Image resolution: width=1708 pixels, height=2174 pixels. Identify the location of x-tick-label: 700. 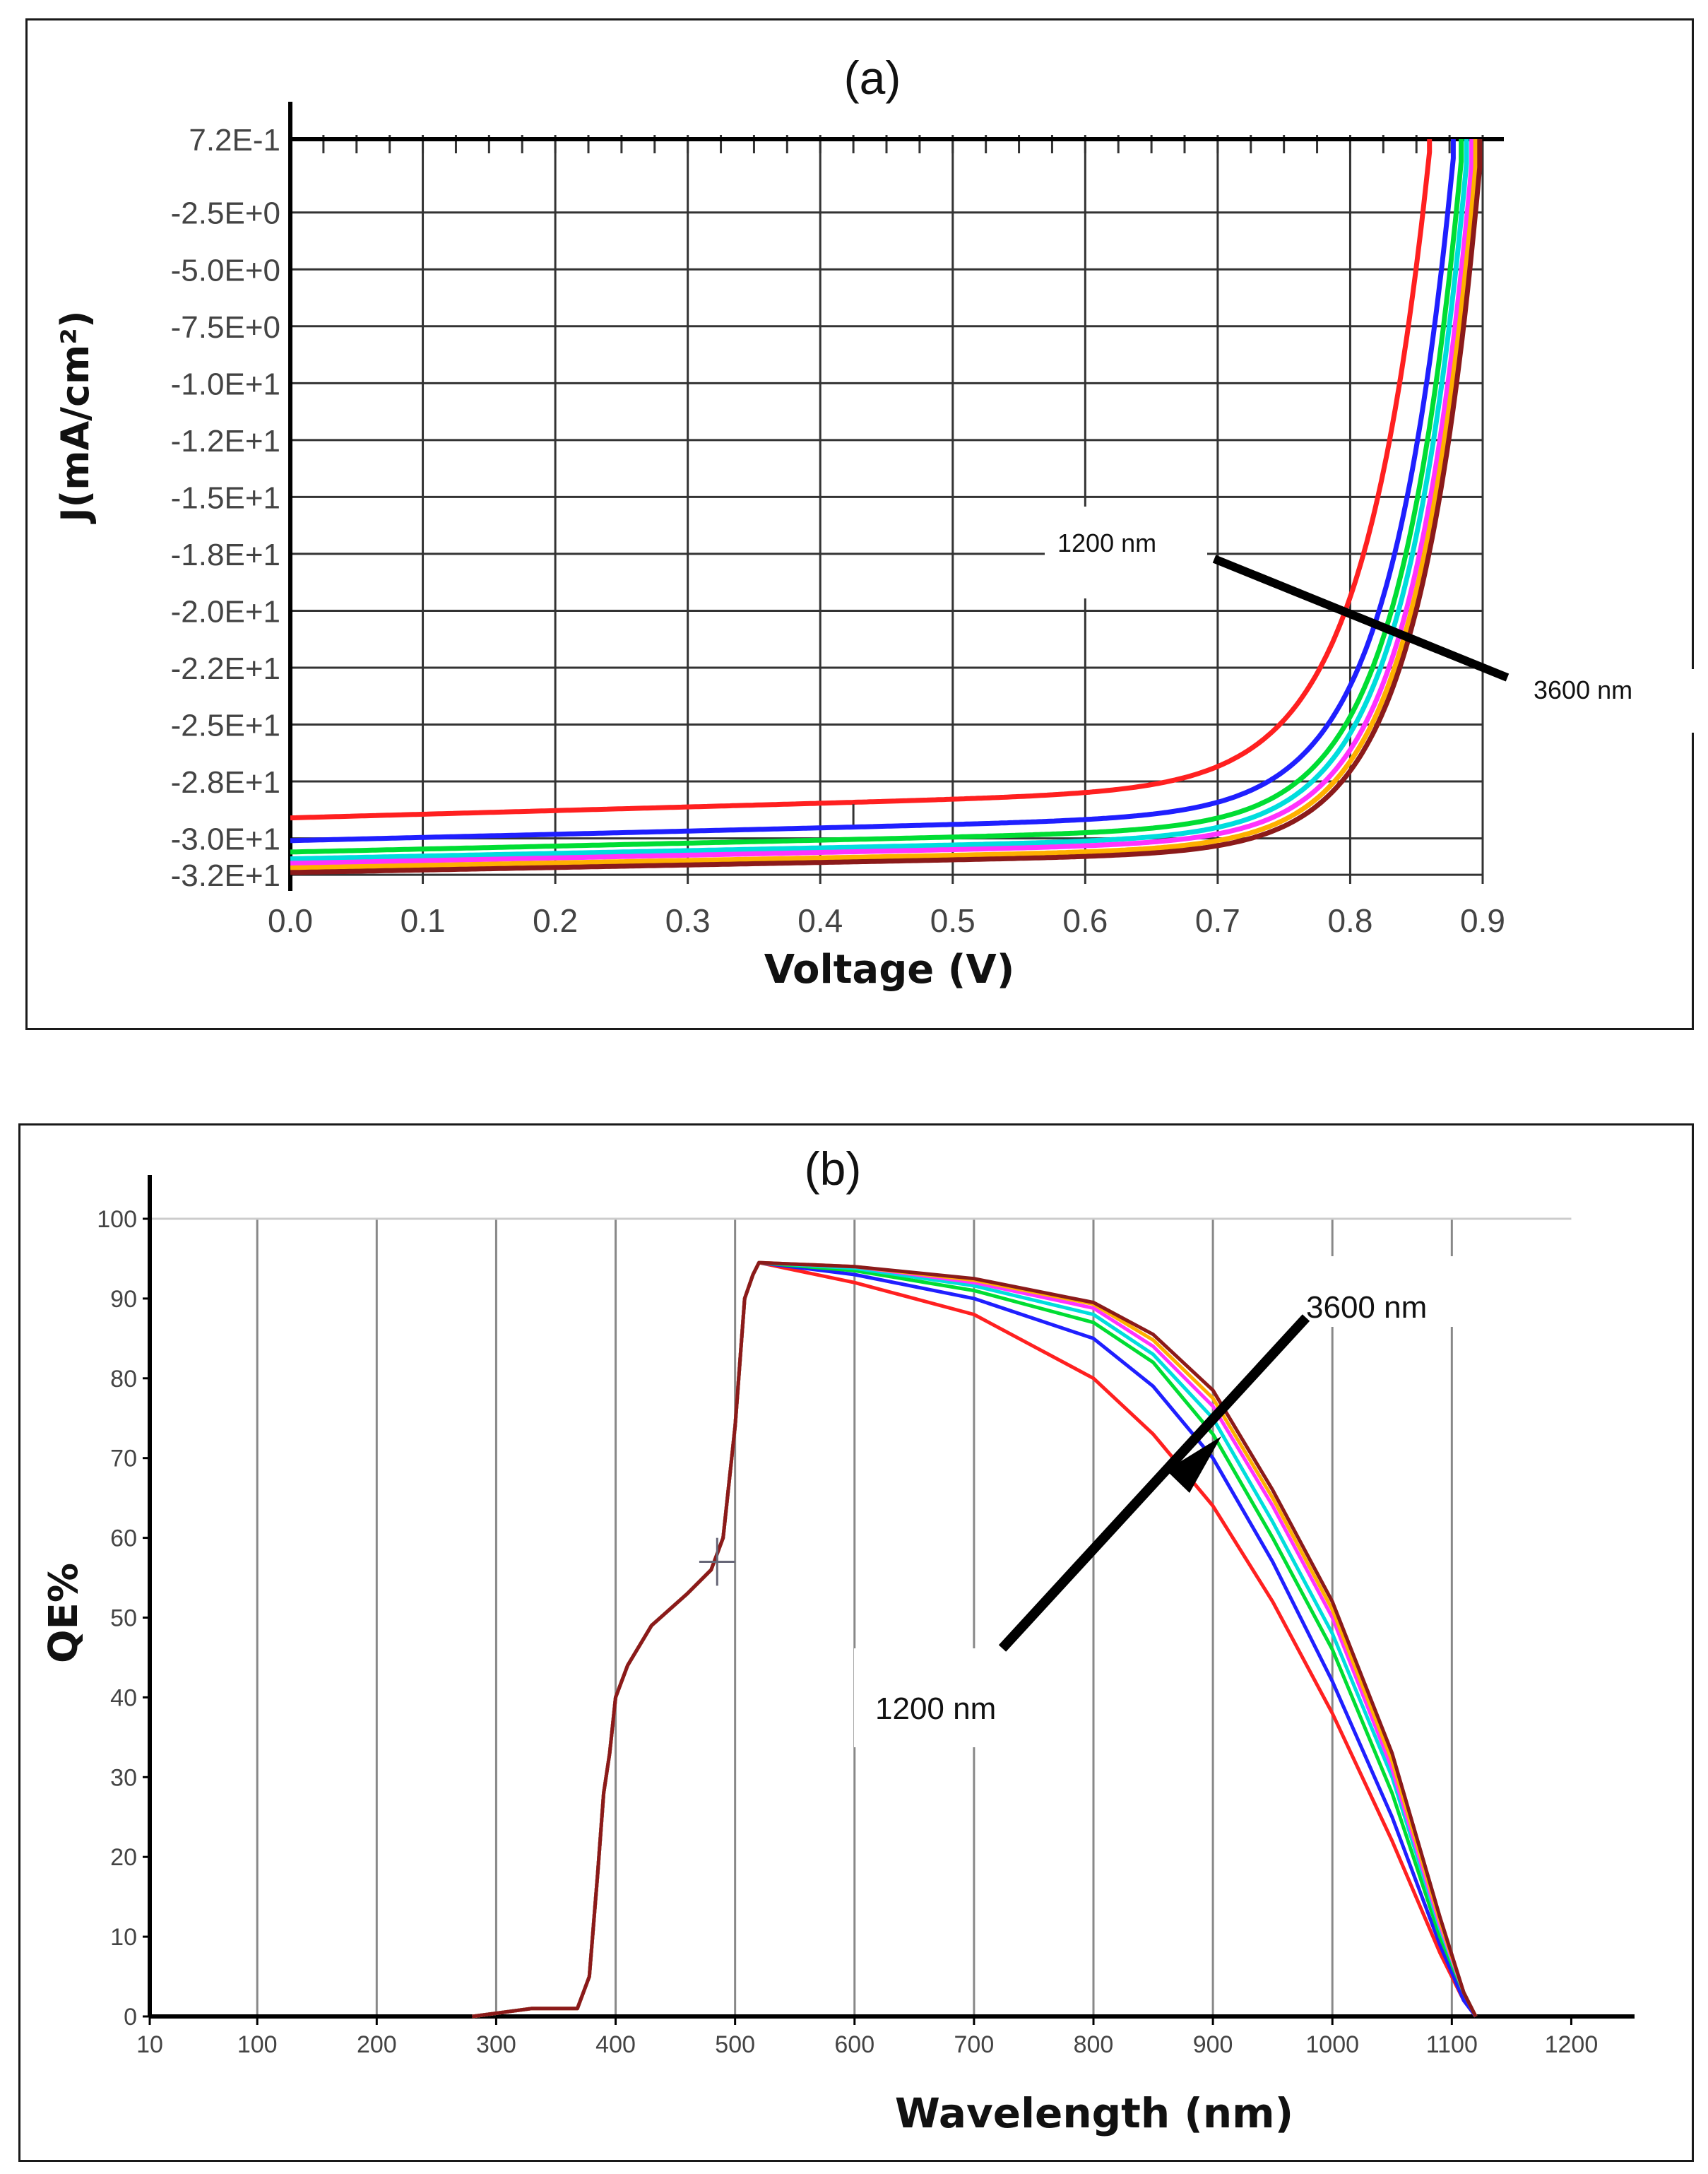
(974, 2044).